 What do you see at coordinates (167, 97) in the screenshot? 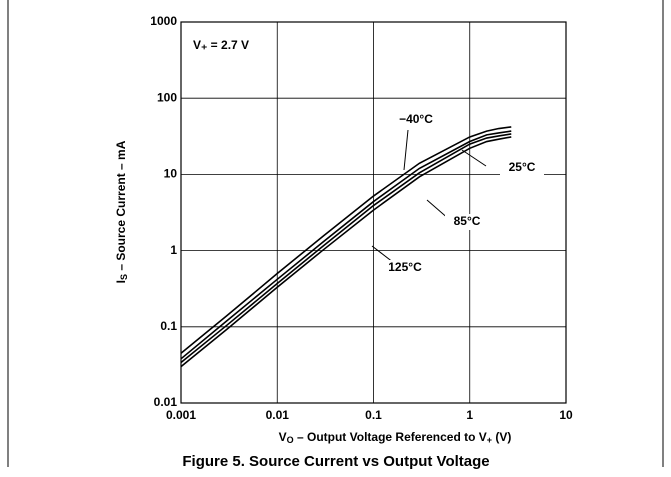
I see `y-tick-label: 100` at bounding box center [167, 97].